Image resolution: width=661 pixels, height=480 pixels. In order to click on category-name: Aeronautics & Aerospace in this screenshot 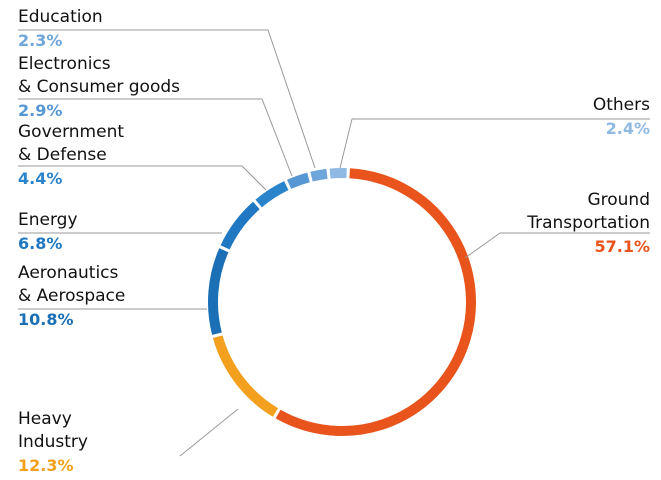, I will do `click(72, 284)`.